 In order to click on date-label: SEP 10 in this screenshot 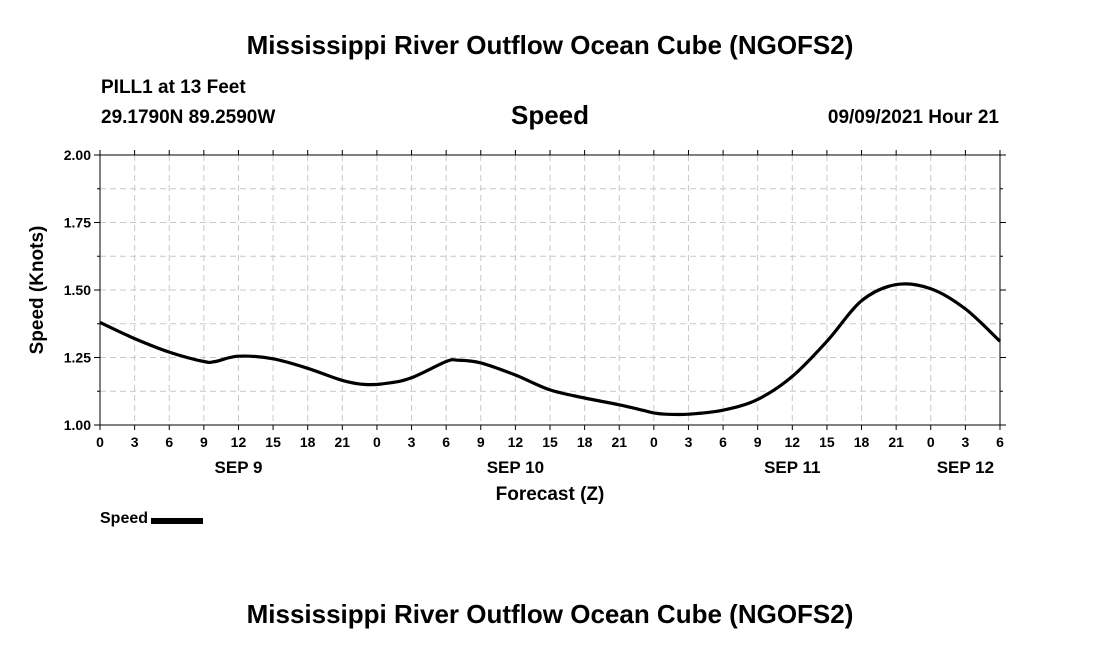, I will do `click(515, 467)`.